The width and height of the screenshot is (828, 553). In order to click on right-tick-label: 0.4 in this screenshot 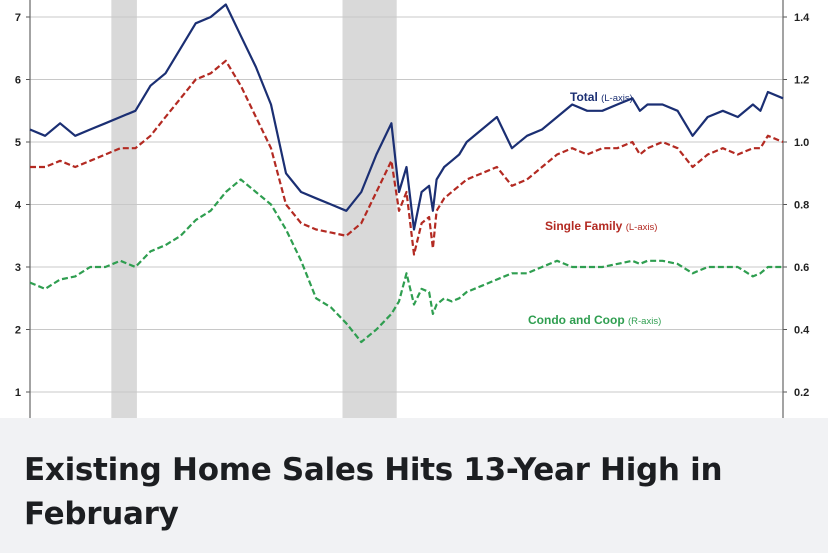, I will do `click(802, 331)`.